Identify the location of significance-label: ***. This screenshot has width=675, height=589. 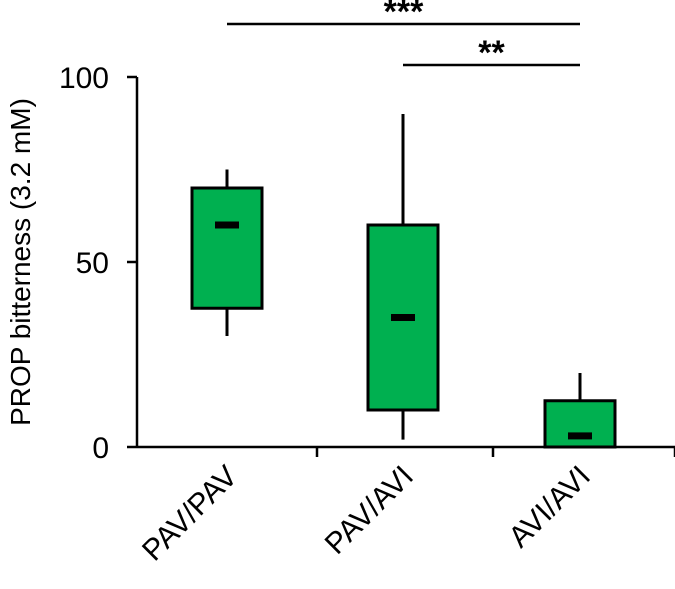
(404, 15).